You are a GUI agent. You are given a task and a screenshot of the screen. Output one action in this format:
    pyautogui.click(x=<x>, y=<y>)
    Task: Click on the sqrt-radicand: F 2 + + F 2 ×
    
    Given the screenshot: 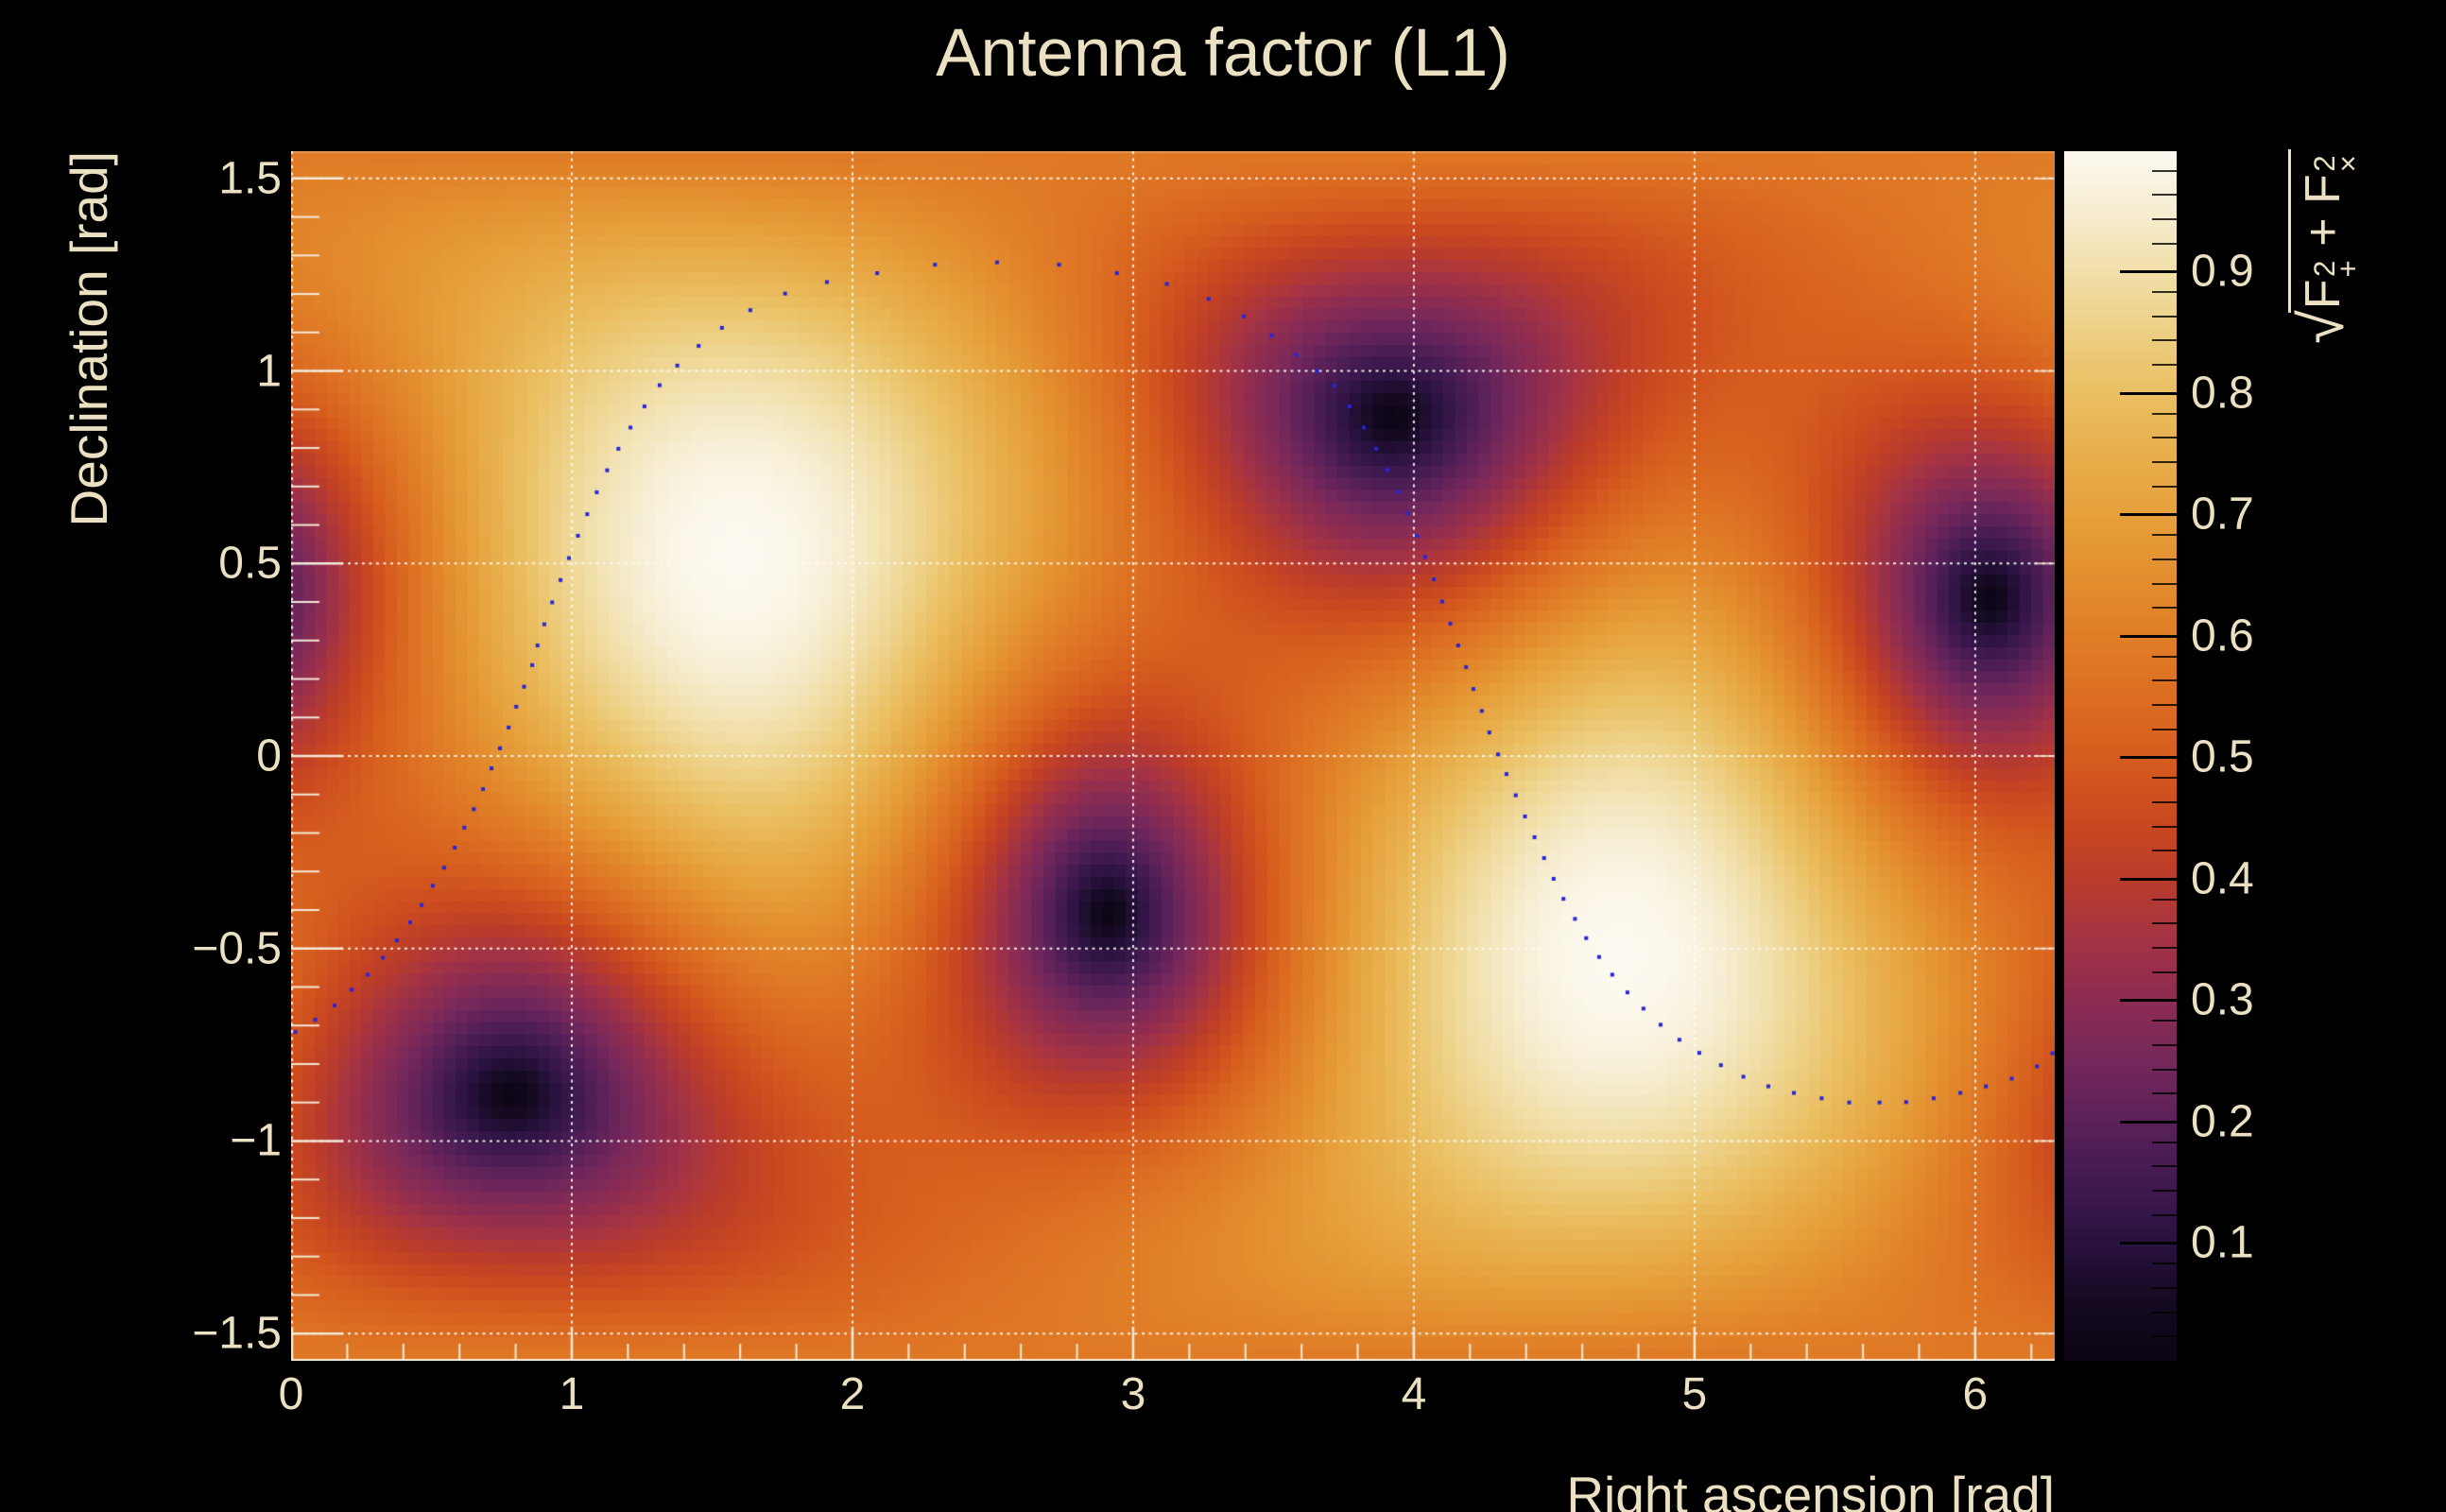 What is the action you would take?
    pyautogui.click(x=2327, y=231)
    